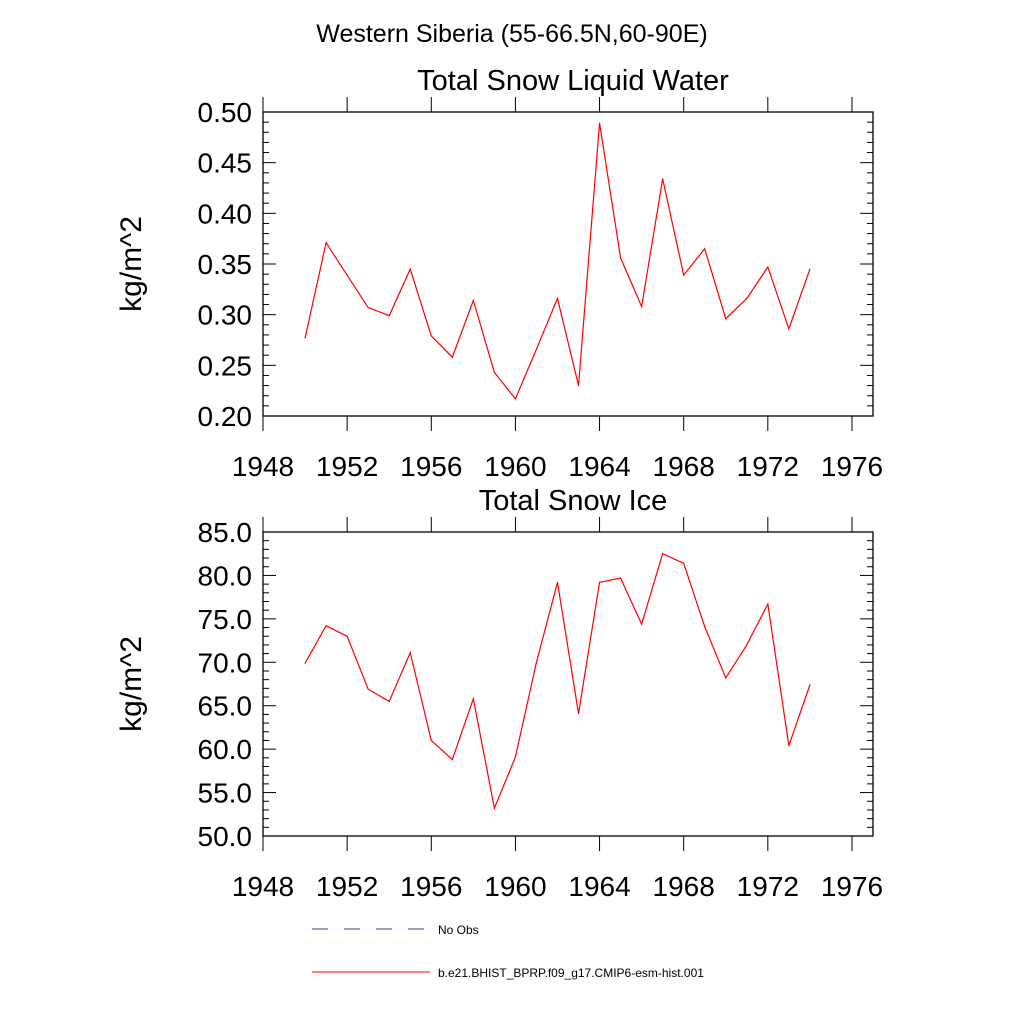 This screenshot has height=1024, width=1024. I want to click on y-tick-label: 55.0, so click(225, 793).